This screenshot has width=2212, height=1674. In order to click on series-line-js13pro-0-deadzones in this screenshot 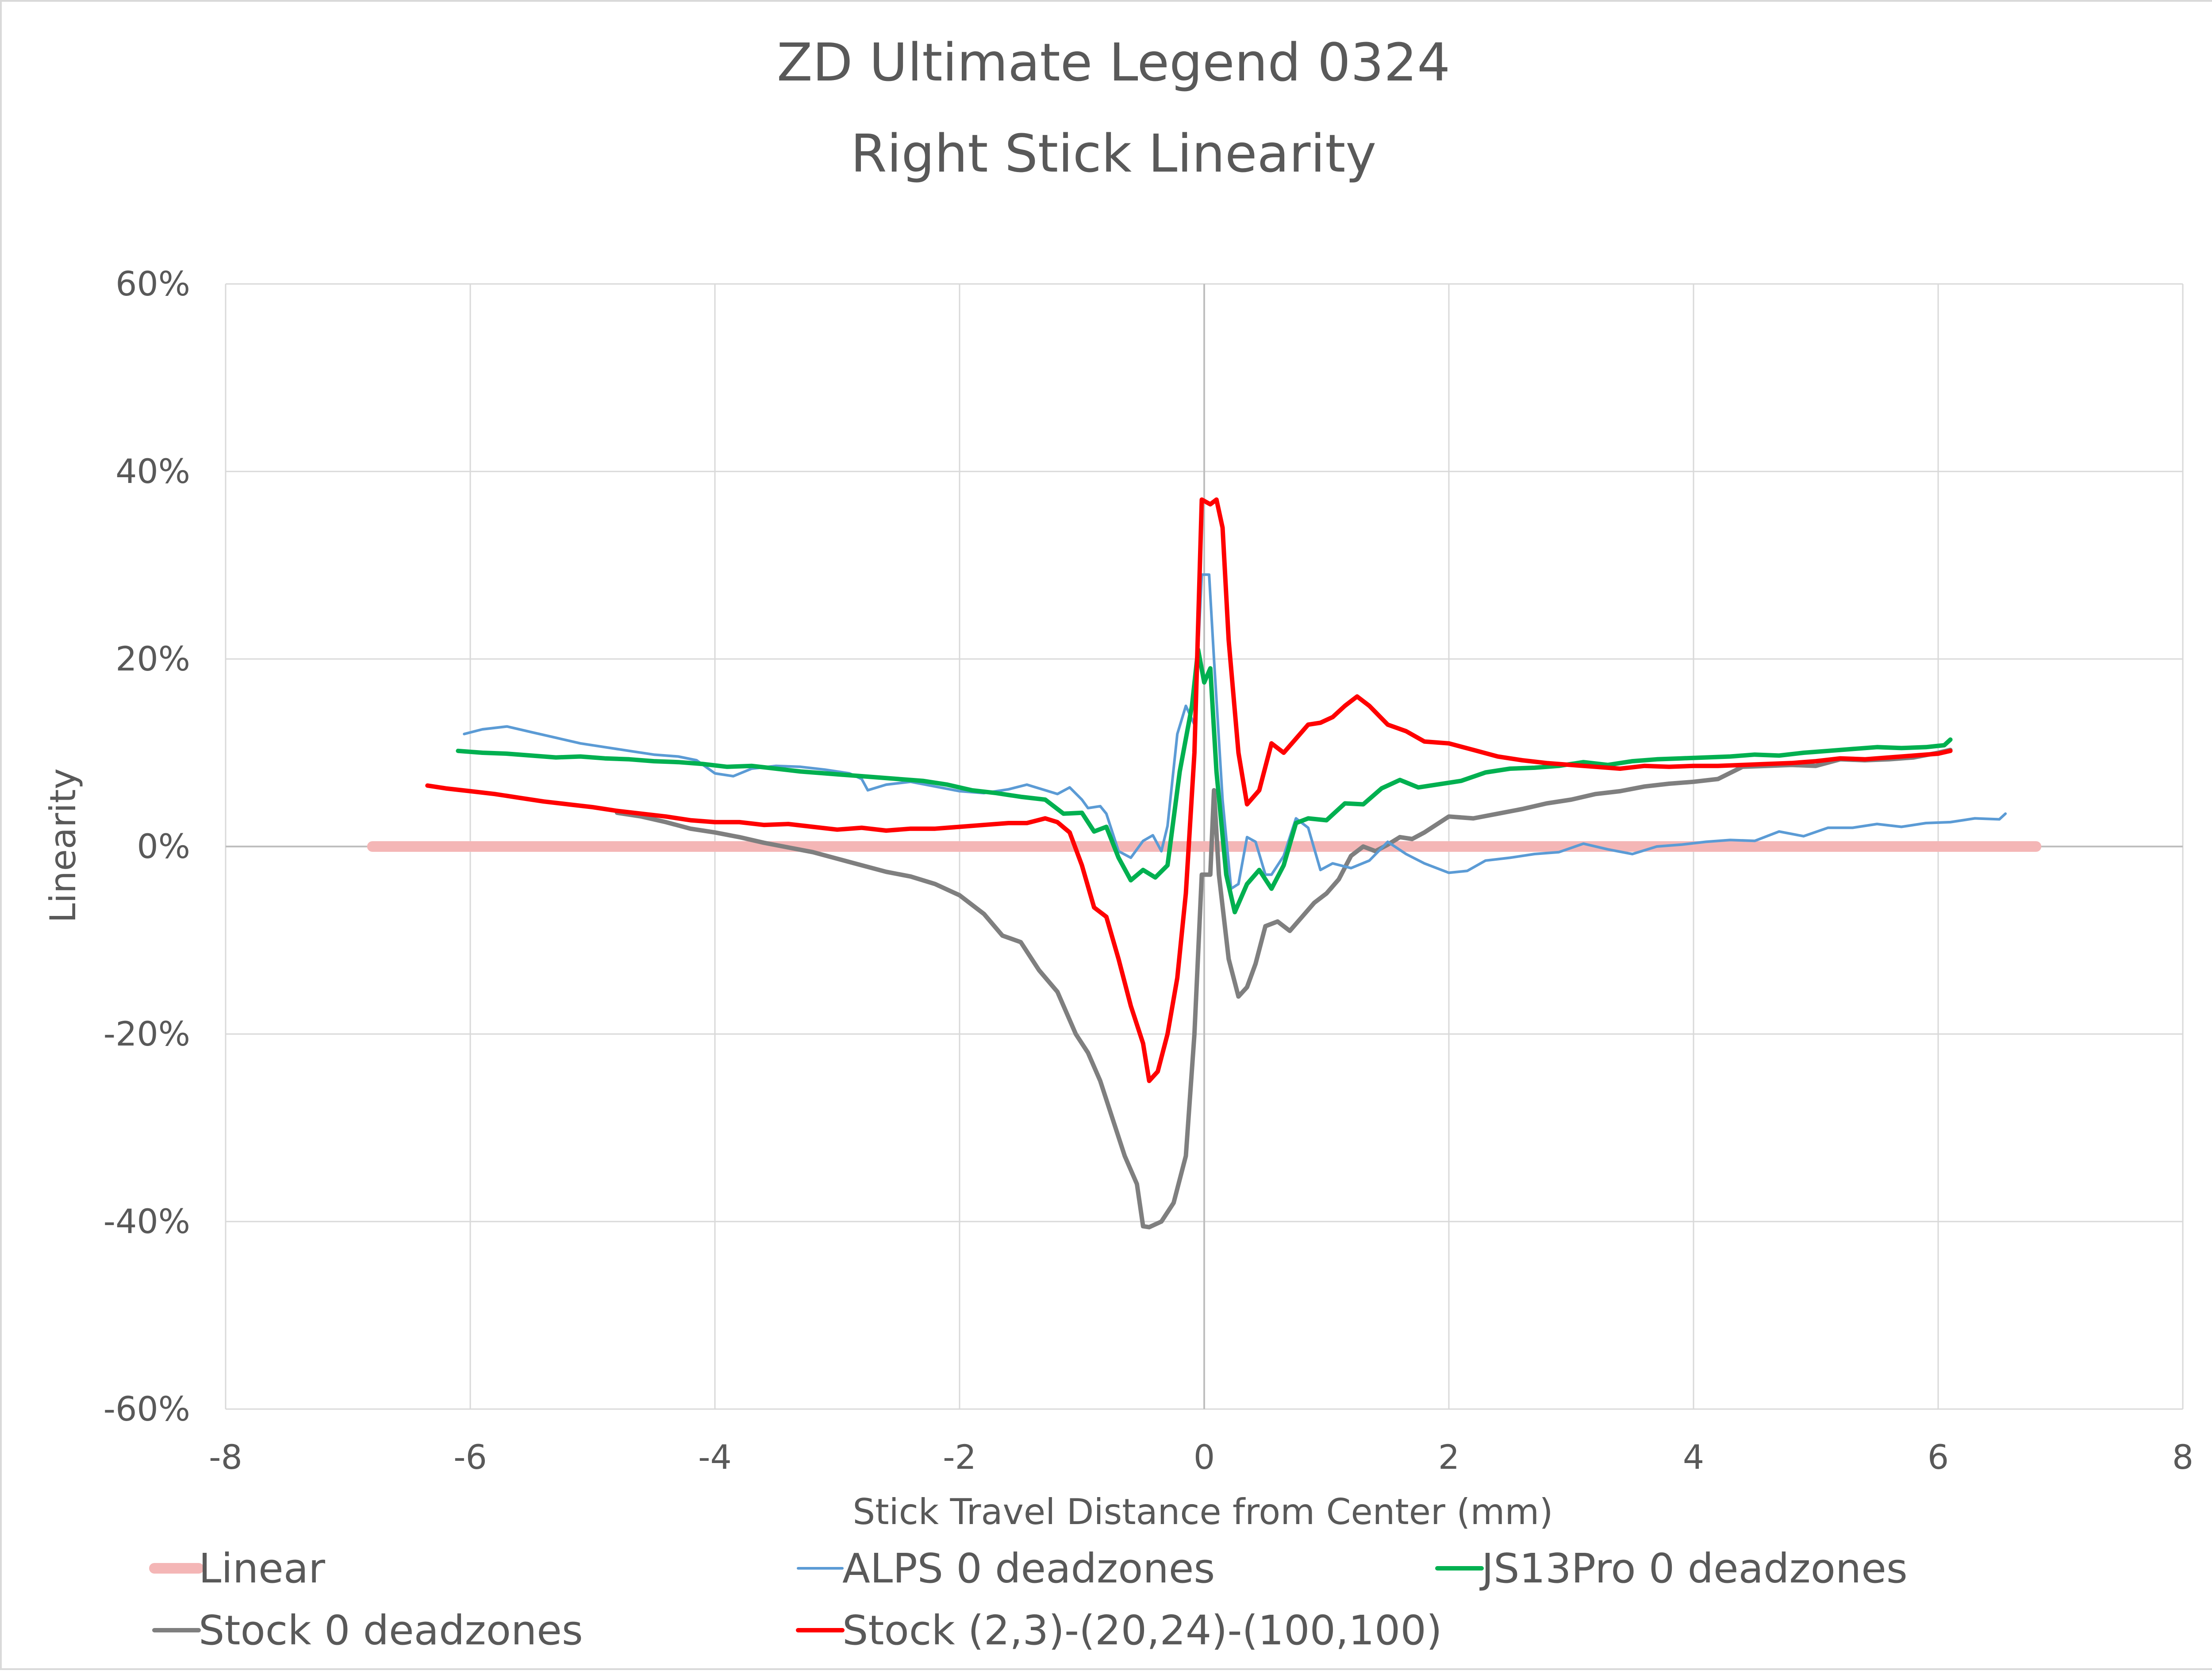, I will do `click(1205, 781)`.